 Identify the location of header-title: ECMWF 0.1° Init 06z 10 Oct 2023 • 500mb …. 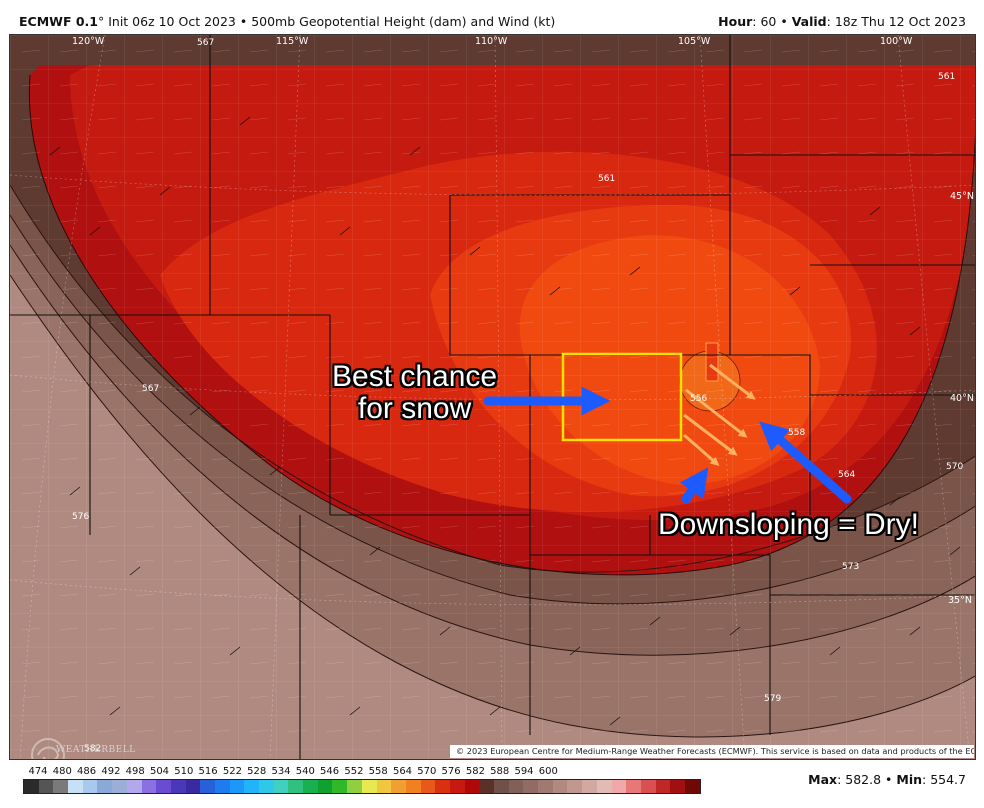
(287, 21).